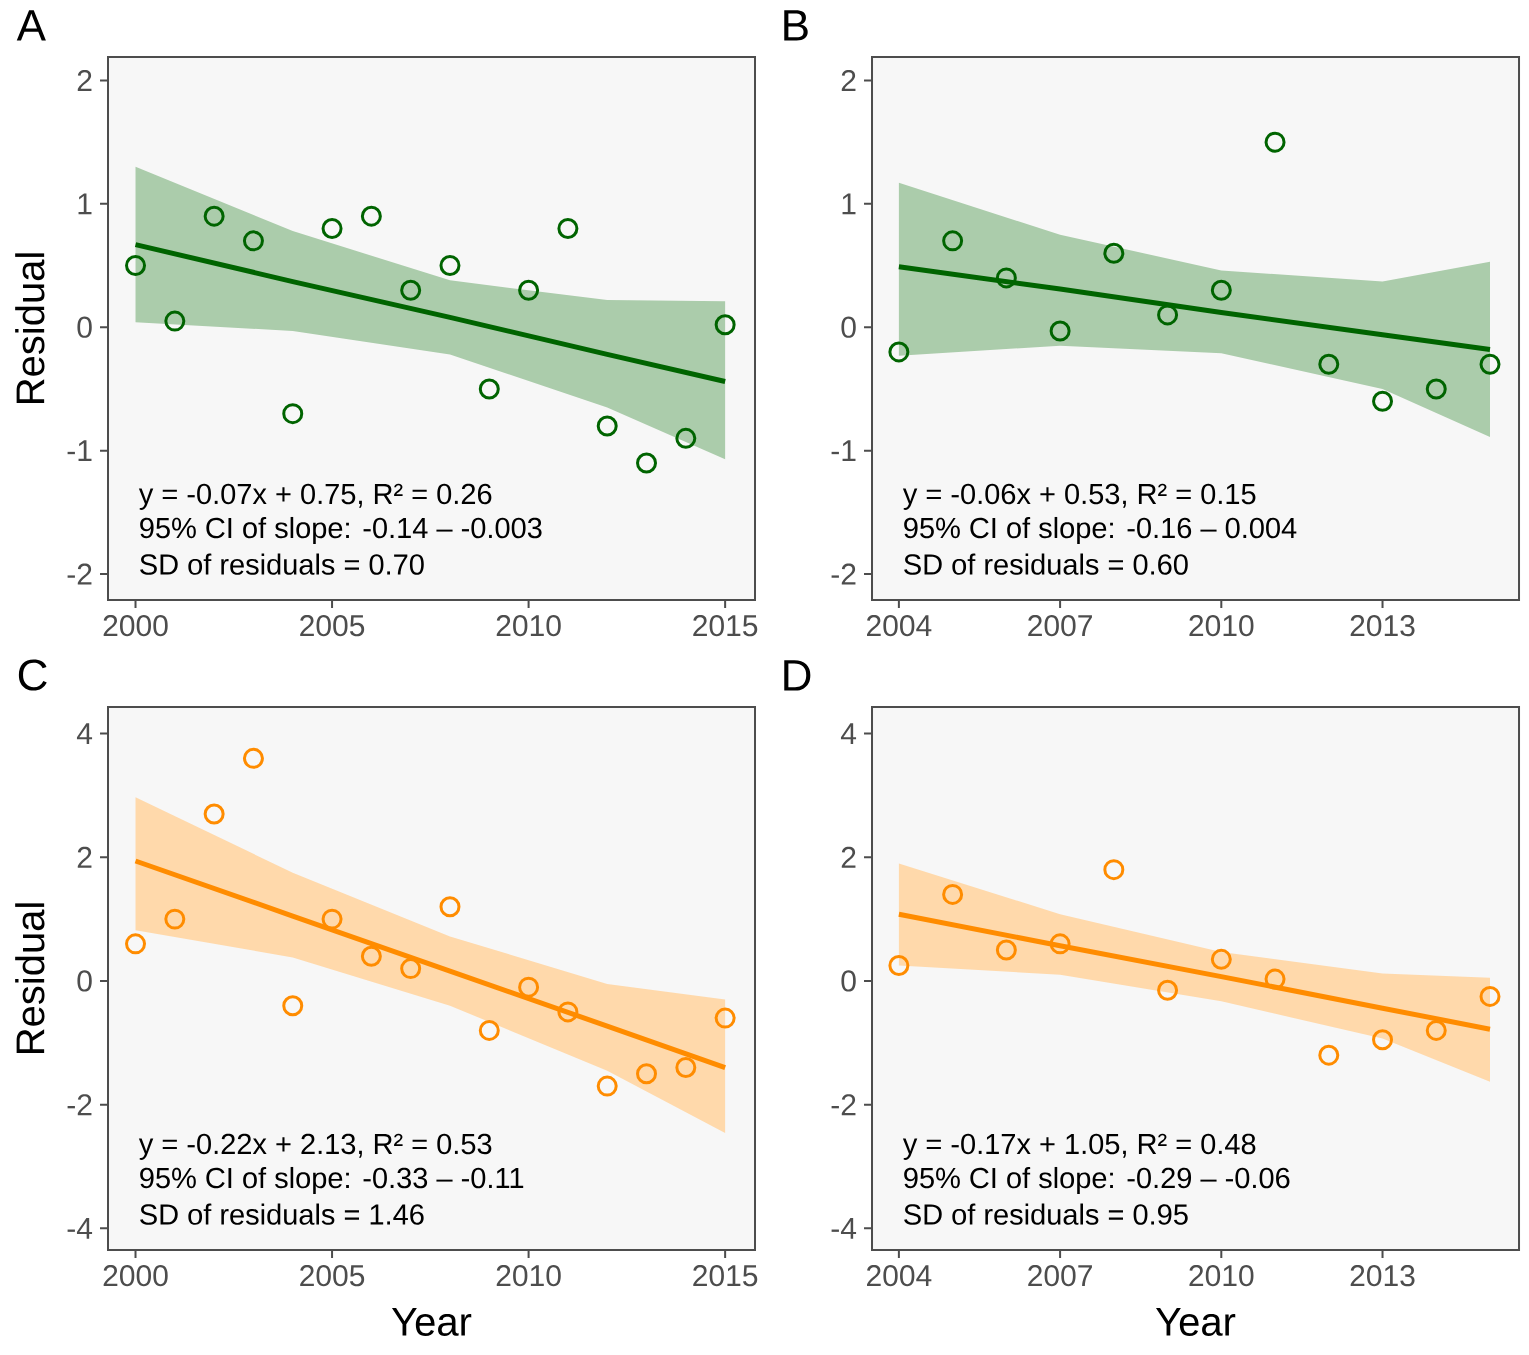  I want to click on chart-title: D, so click(797, 675).